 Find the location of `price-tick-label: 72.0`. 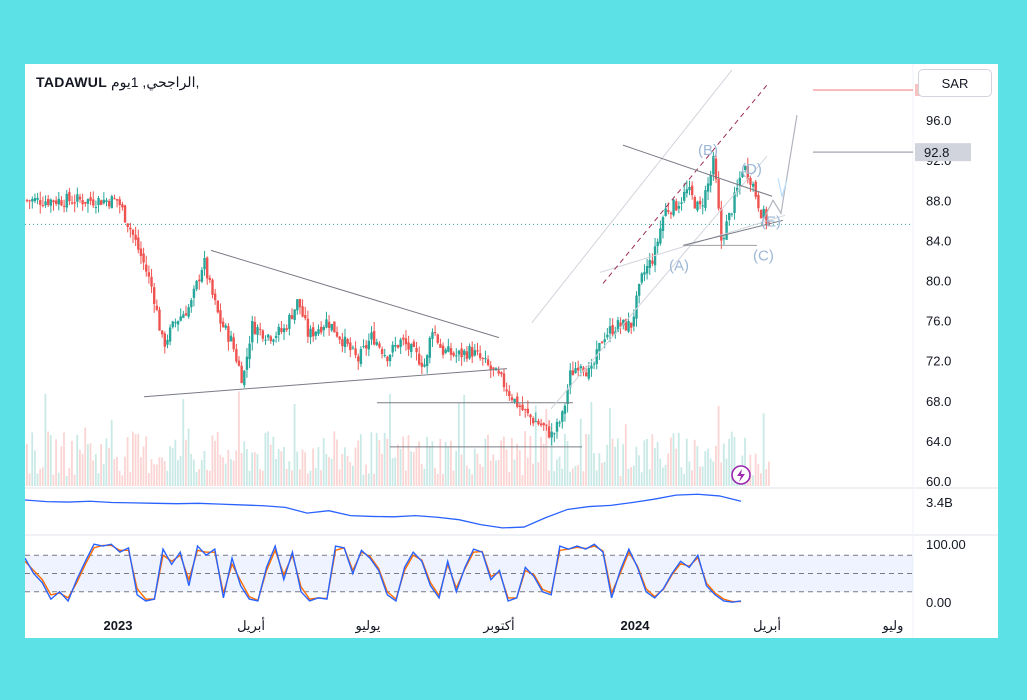

price-tick-label: 72.0 is located at coordinates (938, 361).